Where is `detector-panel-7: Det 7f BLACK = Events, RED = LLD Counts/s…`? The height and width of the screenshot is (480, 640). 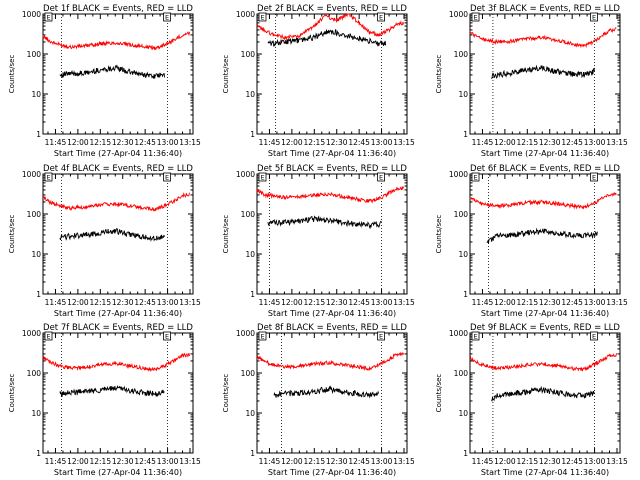
detector-panel-7: Det 7f BLACK = Events, RED = LLD Counts/s… is located at coordinates (104, 400).